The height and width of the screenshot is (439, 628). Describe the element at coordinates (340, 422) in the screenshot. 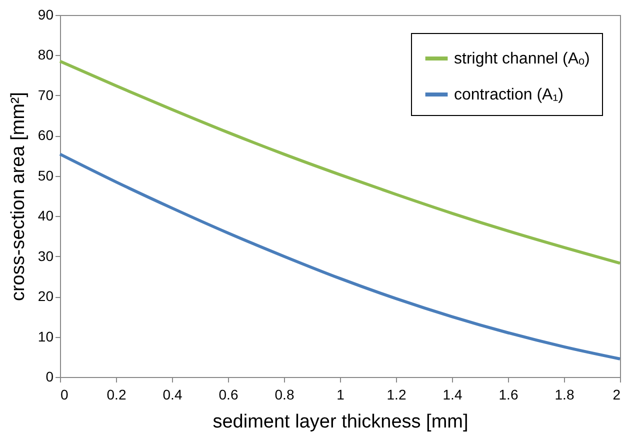

I see `x-axis-title: sediment layer thickness [mm]` at that location.